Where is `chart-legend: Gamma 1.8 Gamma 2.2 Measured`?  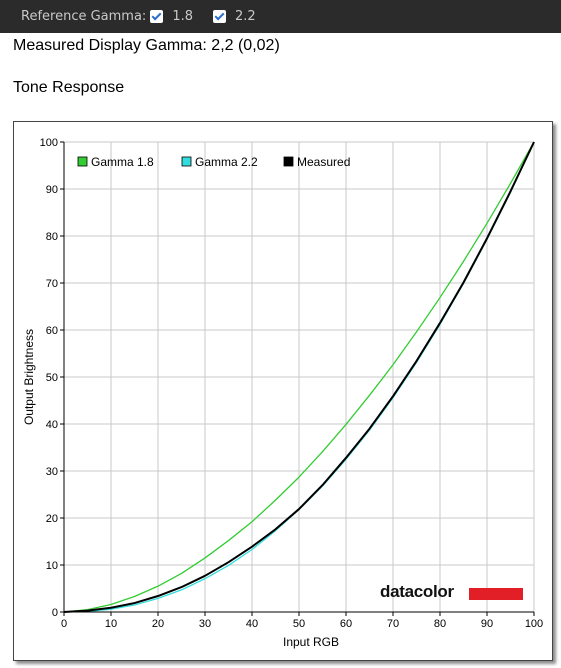 chart-legend: Gamma 1.8 Gamma 2.2 Measured is located at coordinates (213, 162).